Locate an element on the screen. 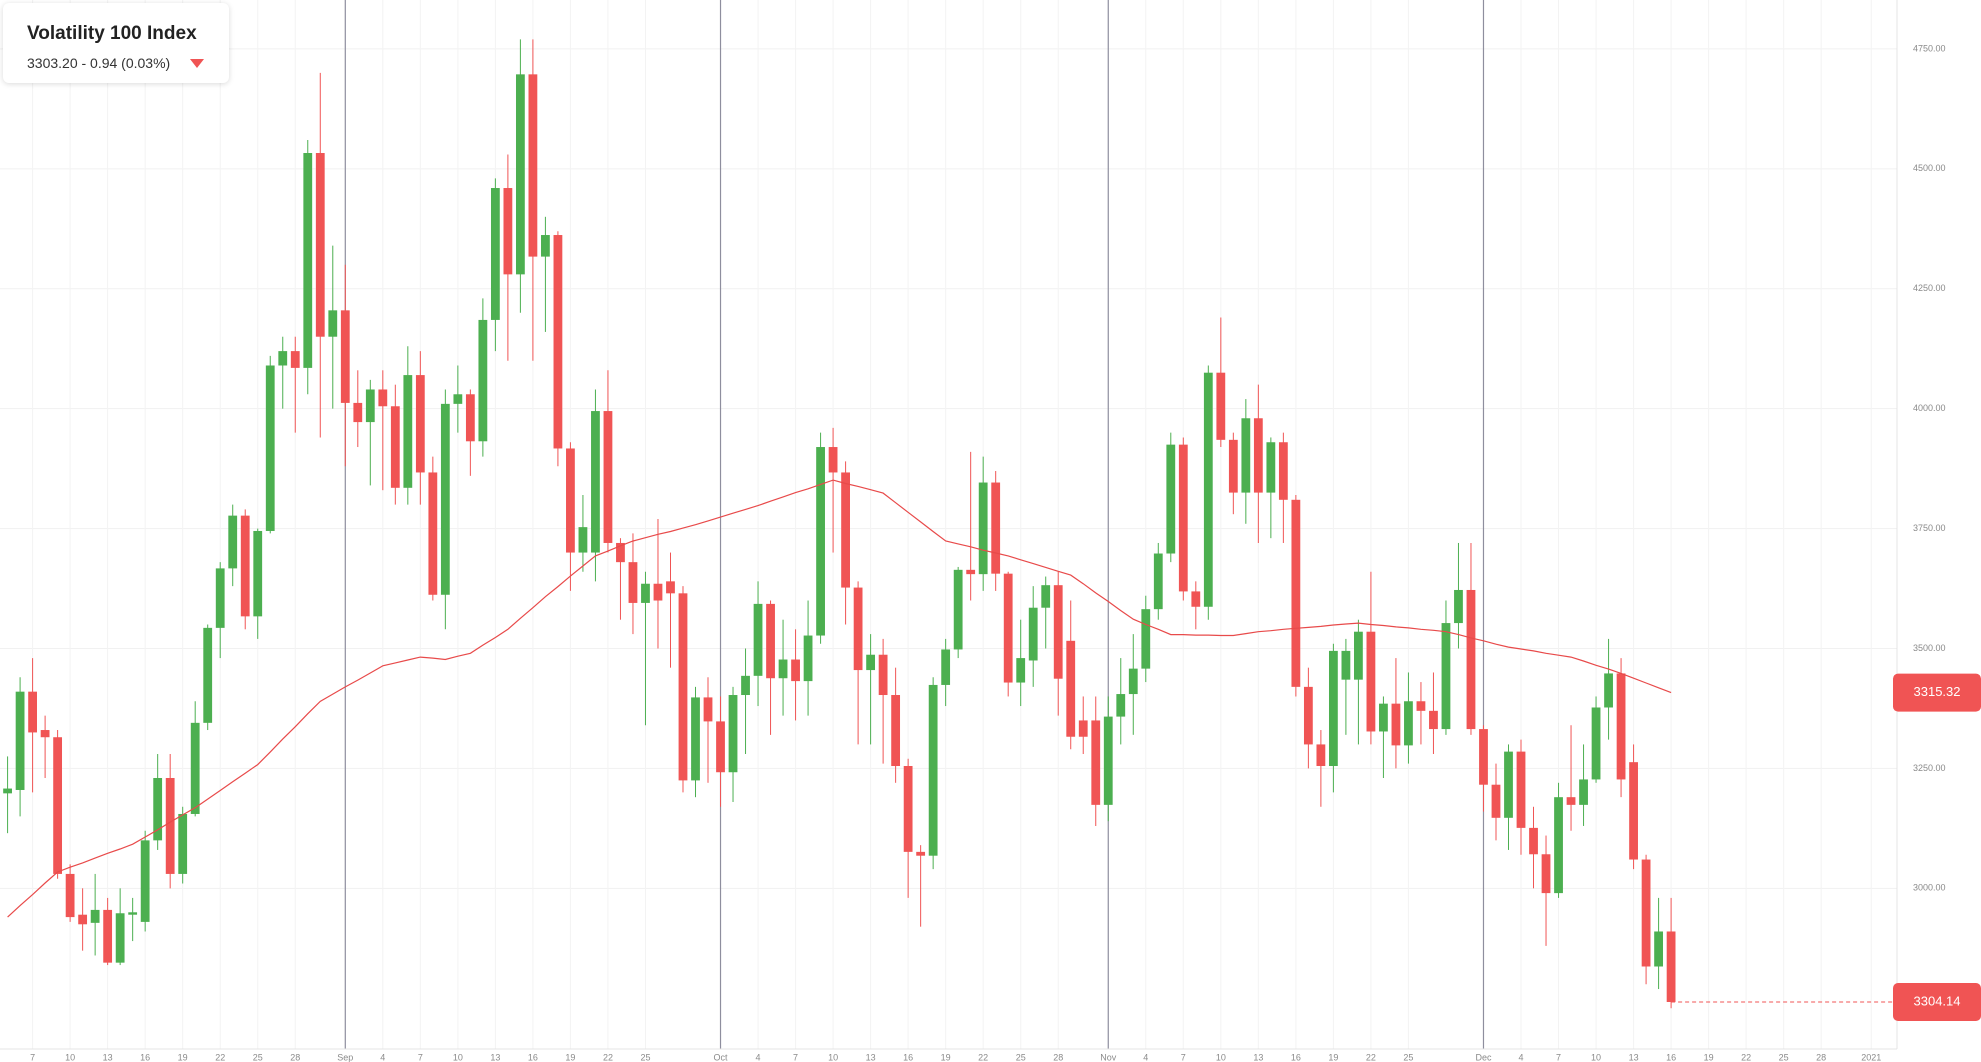 The height and width of the screenshot is (1062, 1981). y-tick-label: 4250.00 is located at coordinates (1929, 288).